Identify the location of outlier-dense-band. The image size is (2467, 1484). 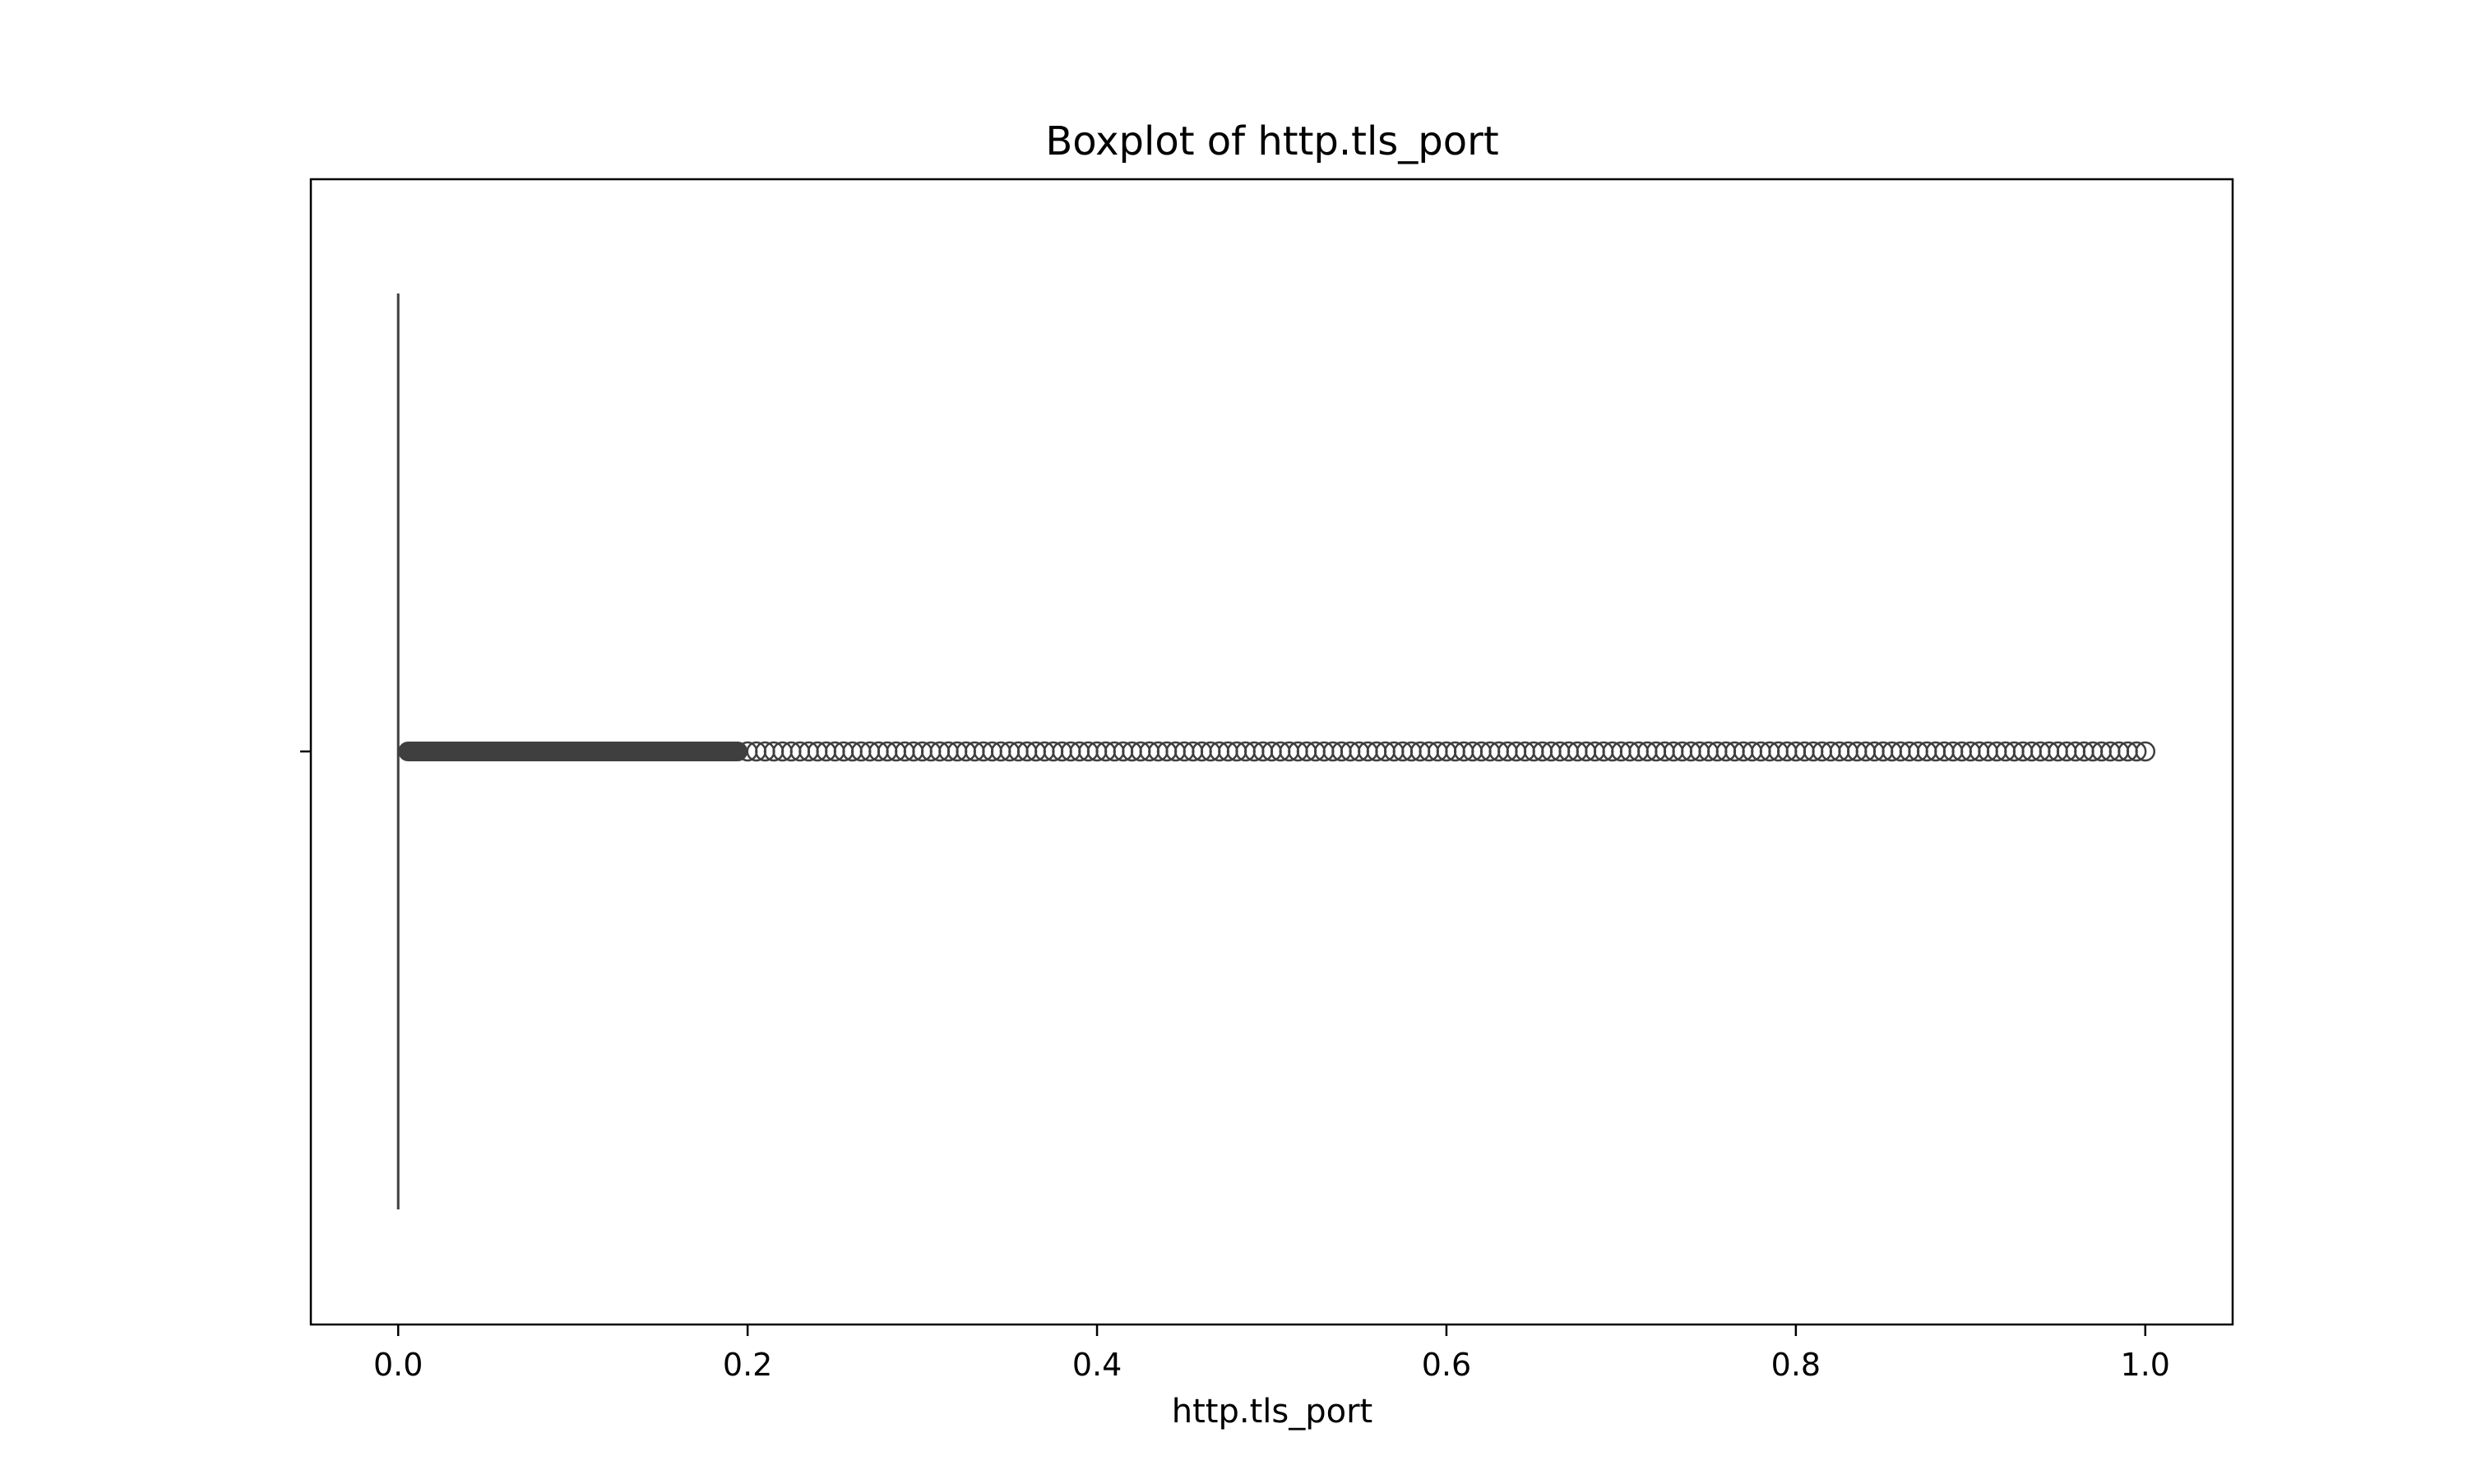
(573, 751).